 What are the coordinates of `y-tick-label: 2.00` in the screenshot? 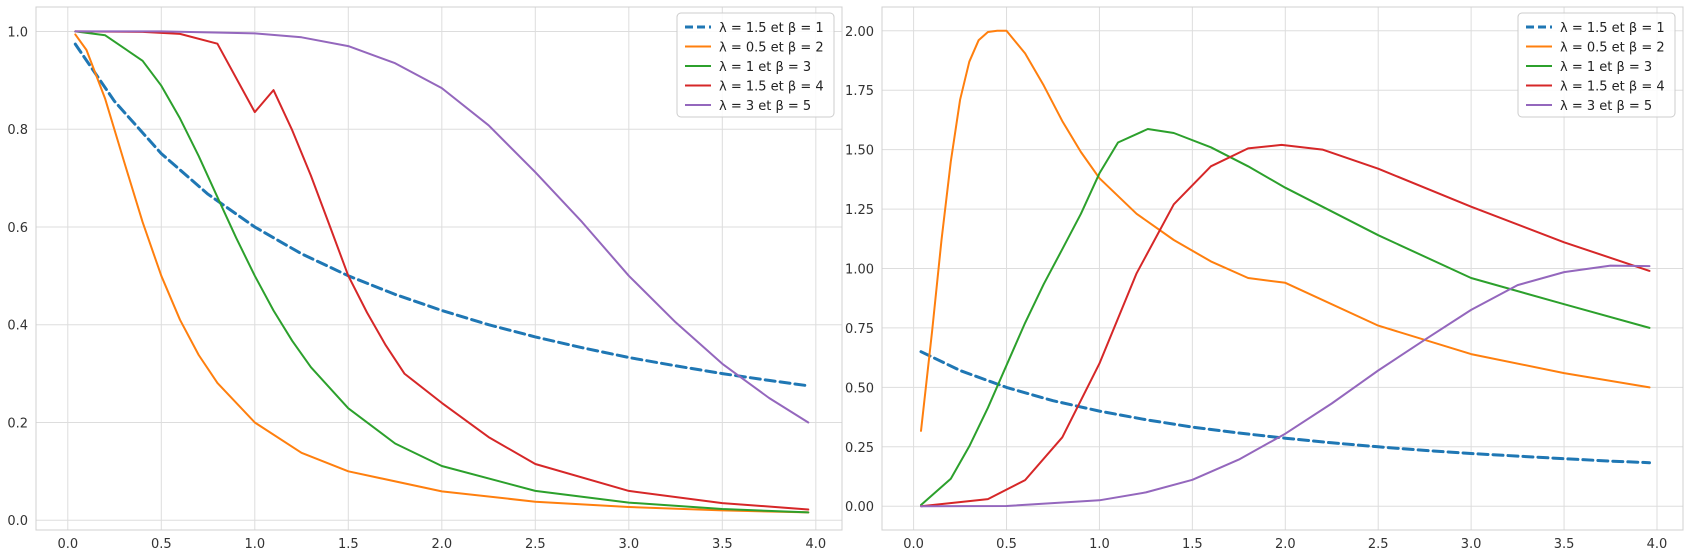 It's located at (859, 32).